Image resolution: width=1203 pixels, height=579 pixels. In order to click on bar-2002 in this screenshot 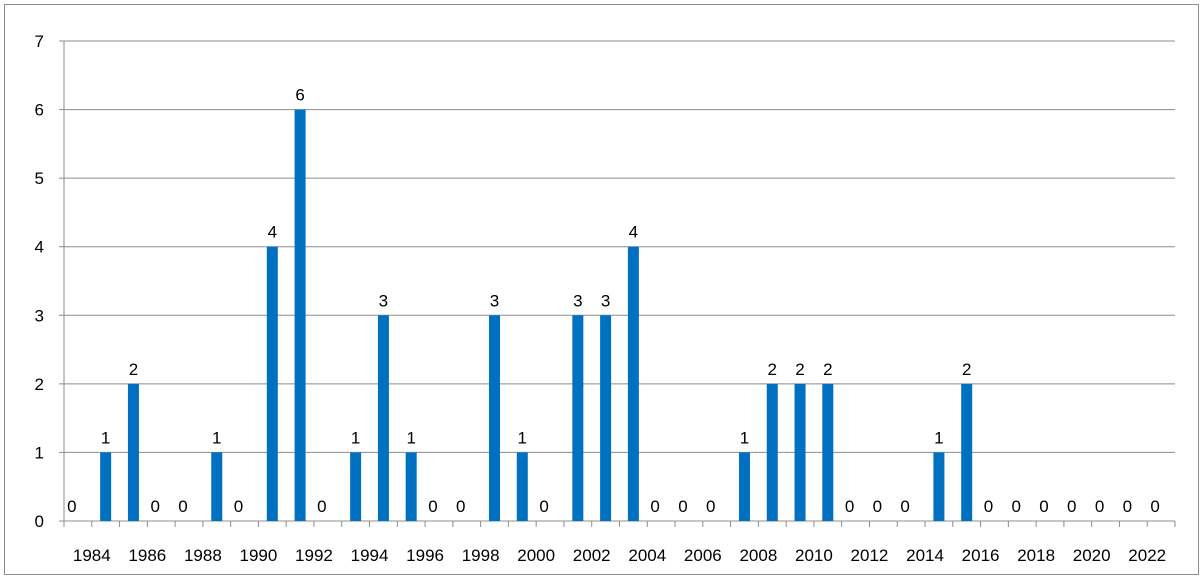, I will do `click(578, 418)`.